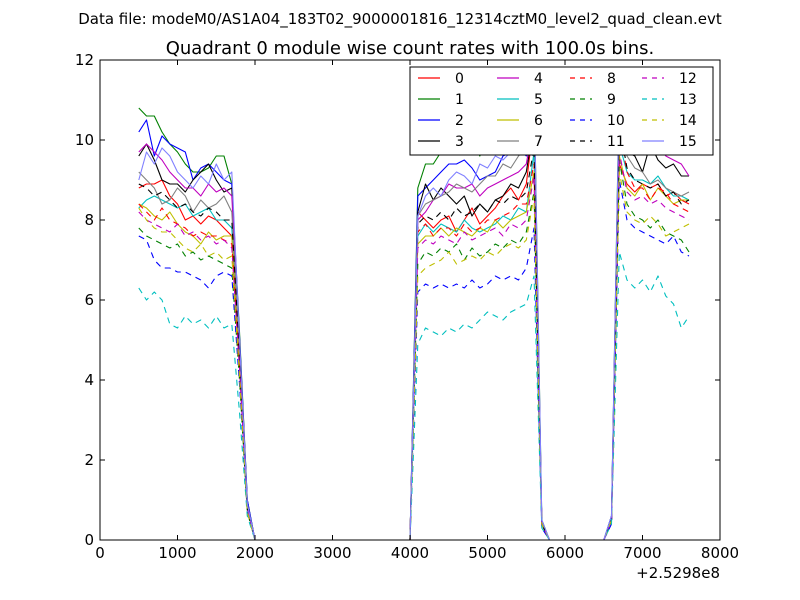 Image resolution: width=800 pixels, height=600 pixels. What do you see at coordinates (538, 142) in the screenshot?
I see `legend-label-7: 7` at bounding box center [538, 142].